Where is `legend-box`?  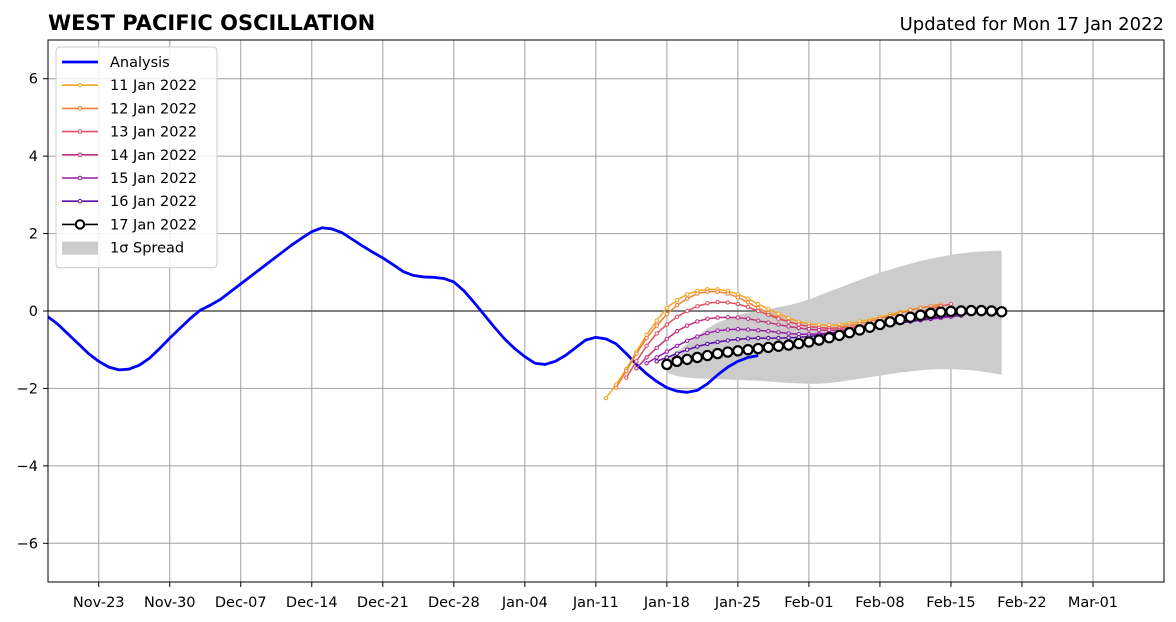
legend-box is located at coordinates (136, 157).